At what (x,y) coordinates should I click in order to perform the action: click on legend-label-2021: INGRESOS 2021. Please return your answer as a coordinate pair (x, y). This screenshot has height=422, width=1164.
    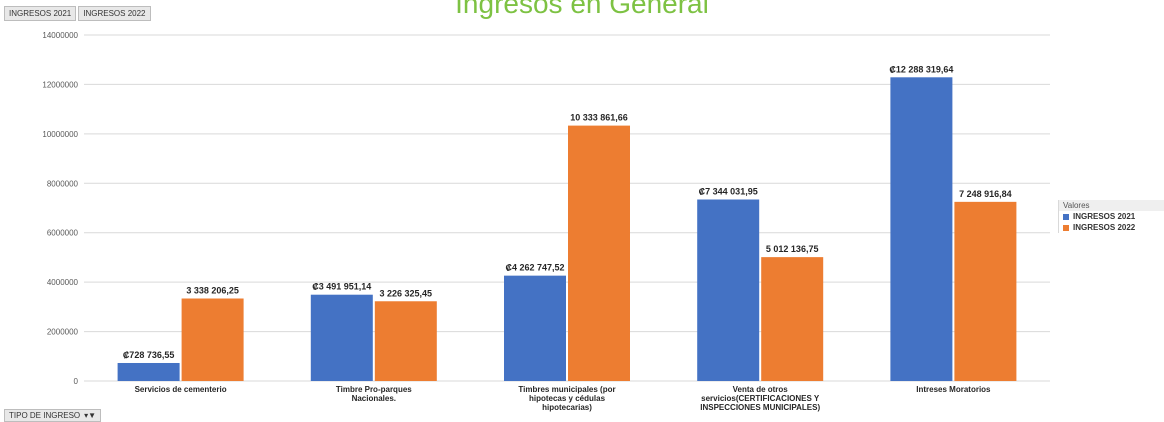
    Looking at the image, I should click on (1104, 216).